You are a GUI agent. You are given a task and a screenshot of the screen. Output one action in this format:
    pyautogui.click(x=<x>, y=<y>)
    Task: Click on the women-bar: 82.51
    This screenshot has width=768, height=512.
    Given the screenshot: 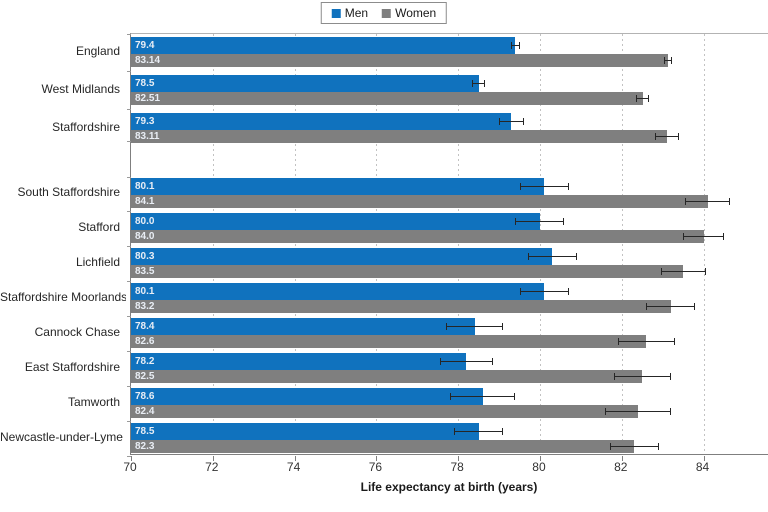 What is the action you would take?
    pyautogui.click(x=387, y=98)
    